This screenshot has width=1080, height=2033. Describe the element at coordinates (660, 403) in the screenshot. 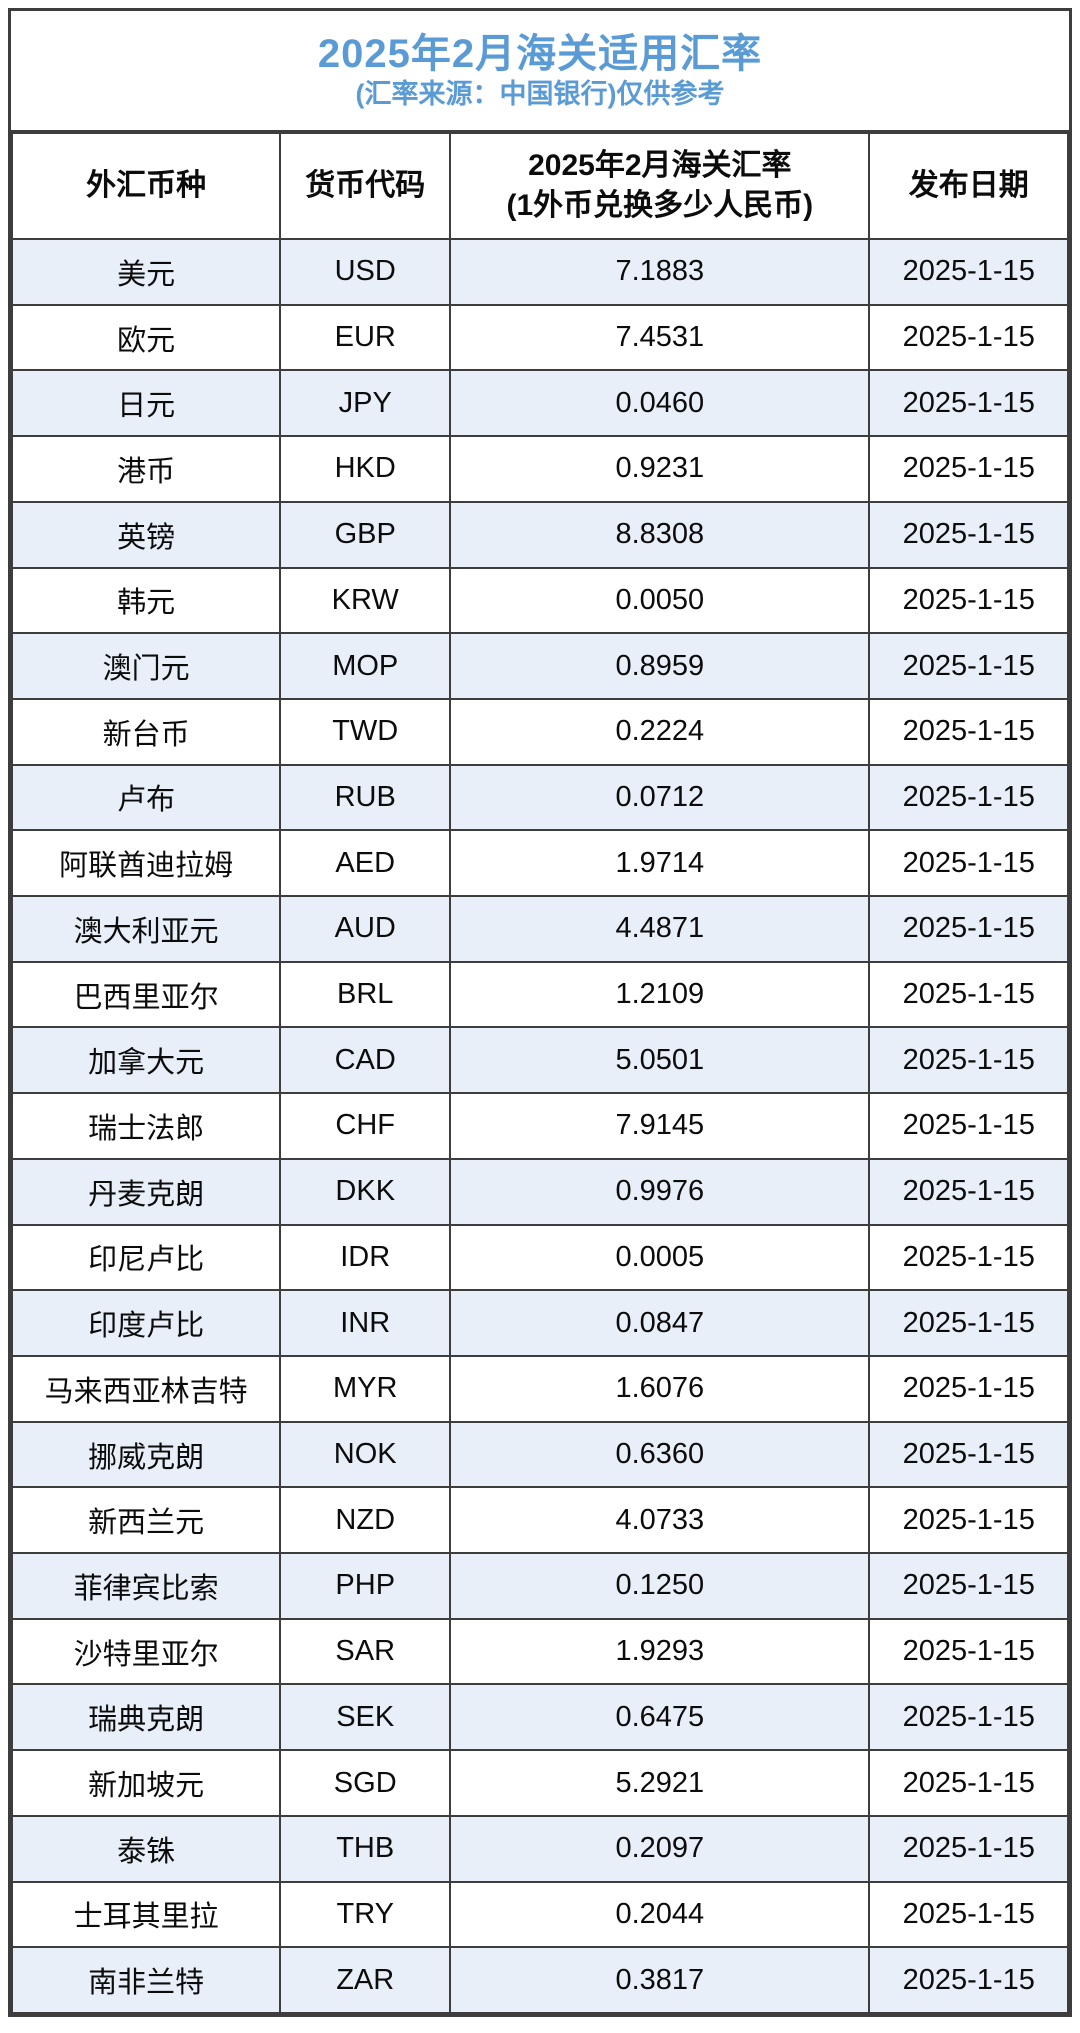

I see `exchange-rate-cell: 0.0460` at that location.